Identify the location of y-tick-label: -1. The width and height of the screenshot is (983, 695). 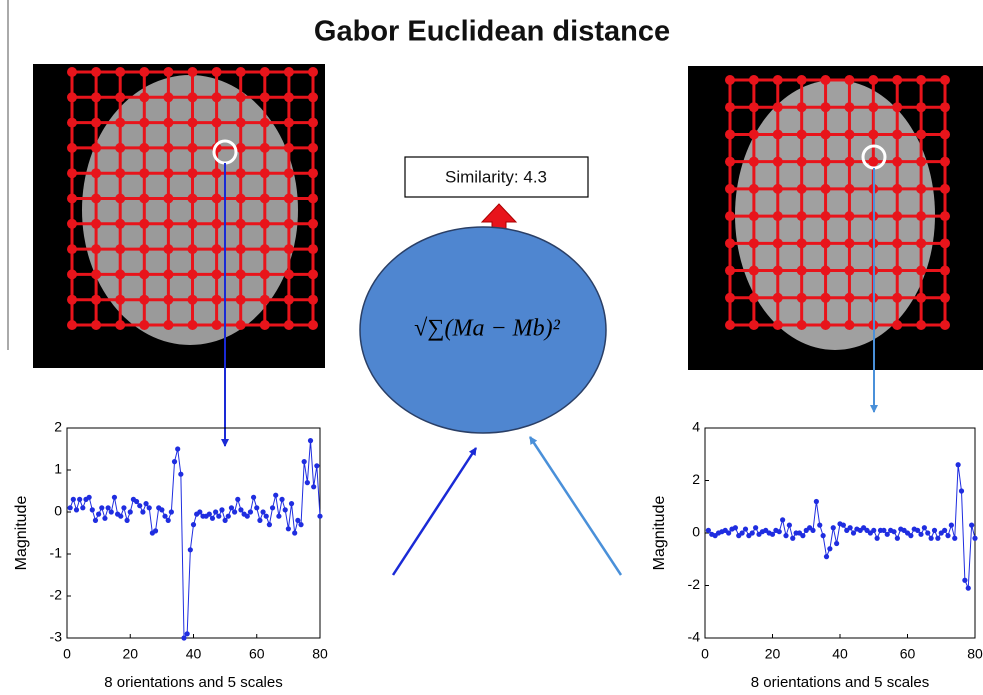
(56, 553).